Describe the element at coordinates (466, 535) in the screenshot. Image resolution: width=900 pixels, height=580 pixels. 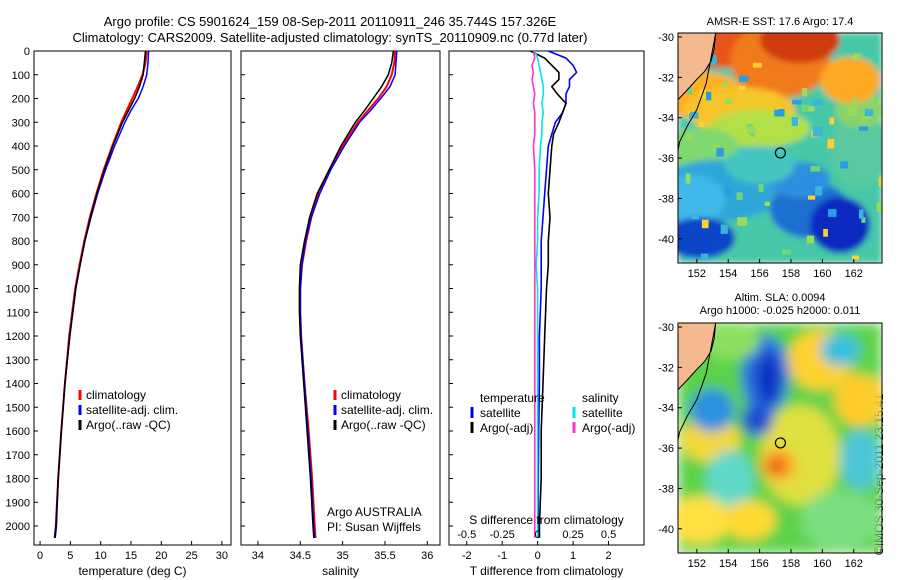
I see `s-tick-label: -0.5` at that location.